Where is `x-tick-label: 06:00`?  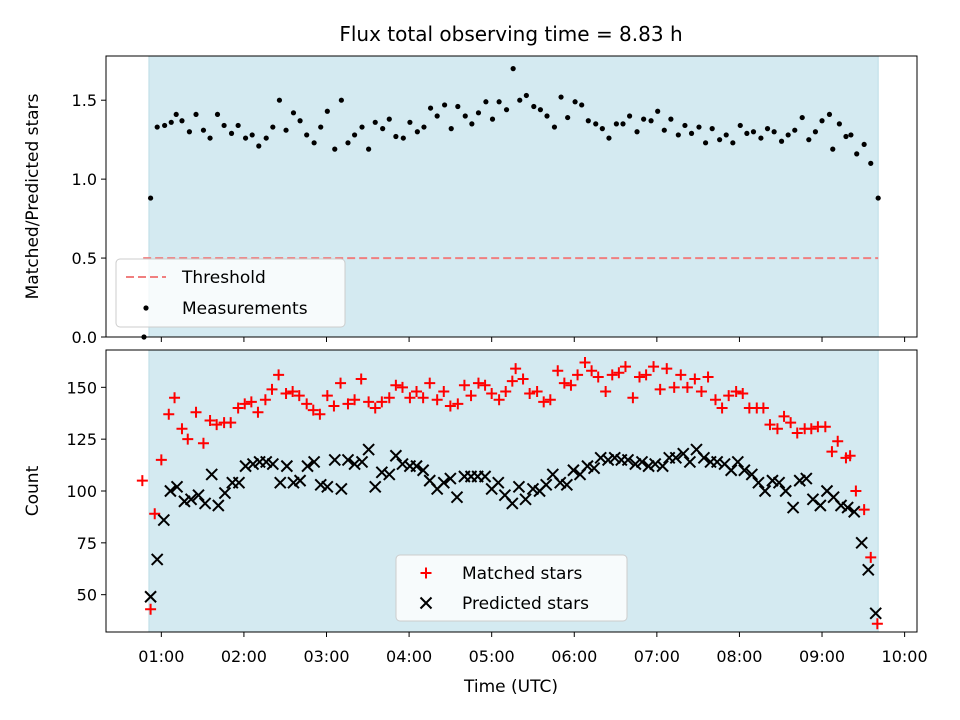 x-tick-label: 06:00 is located at coordinates (574, 656).